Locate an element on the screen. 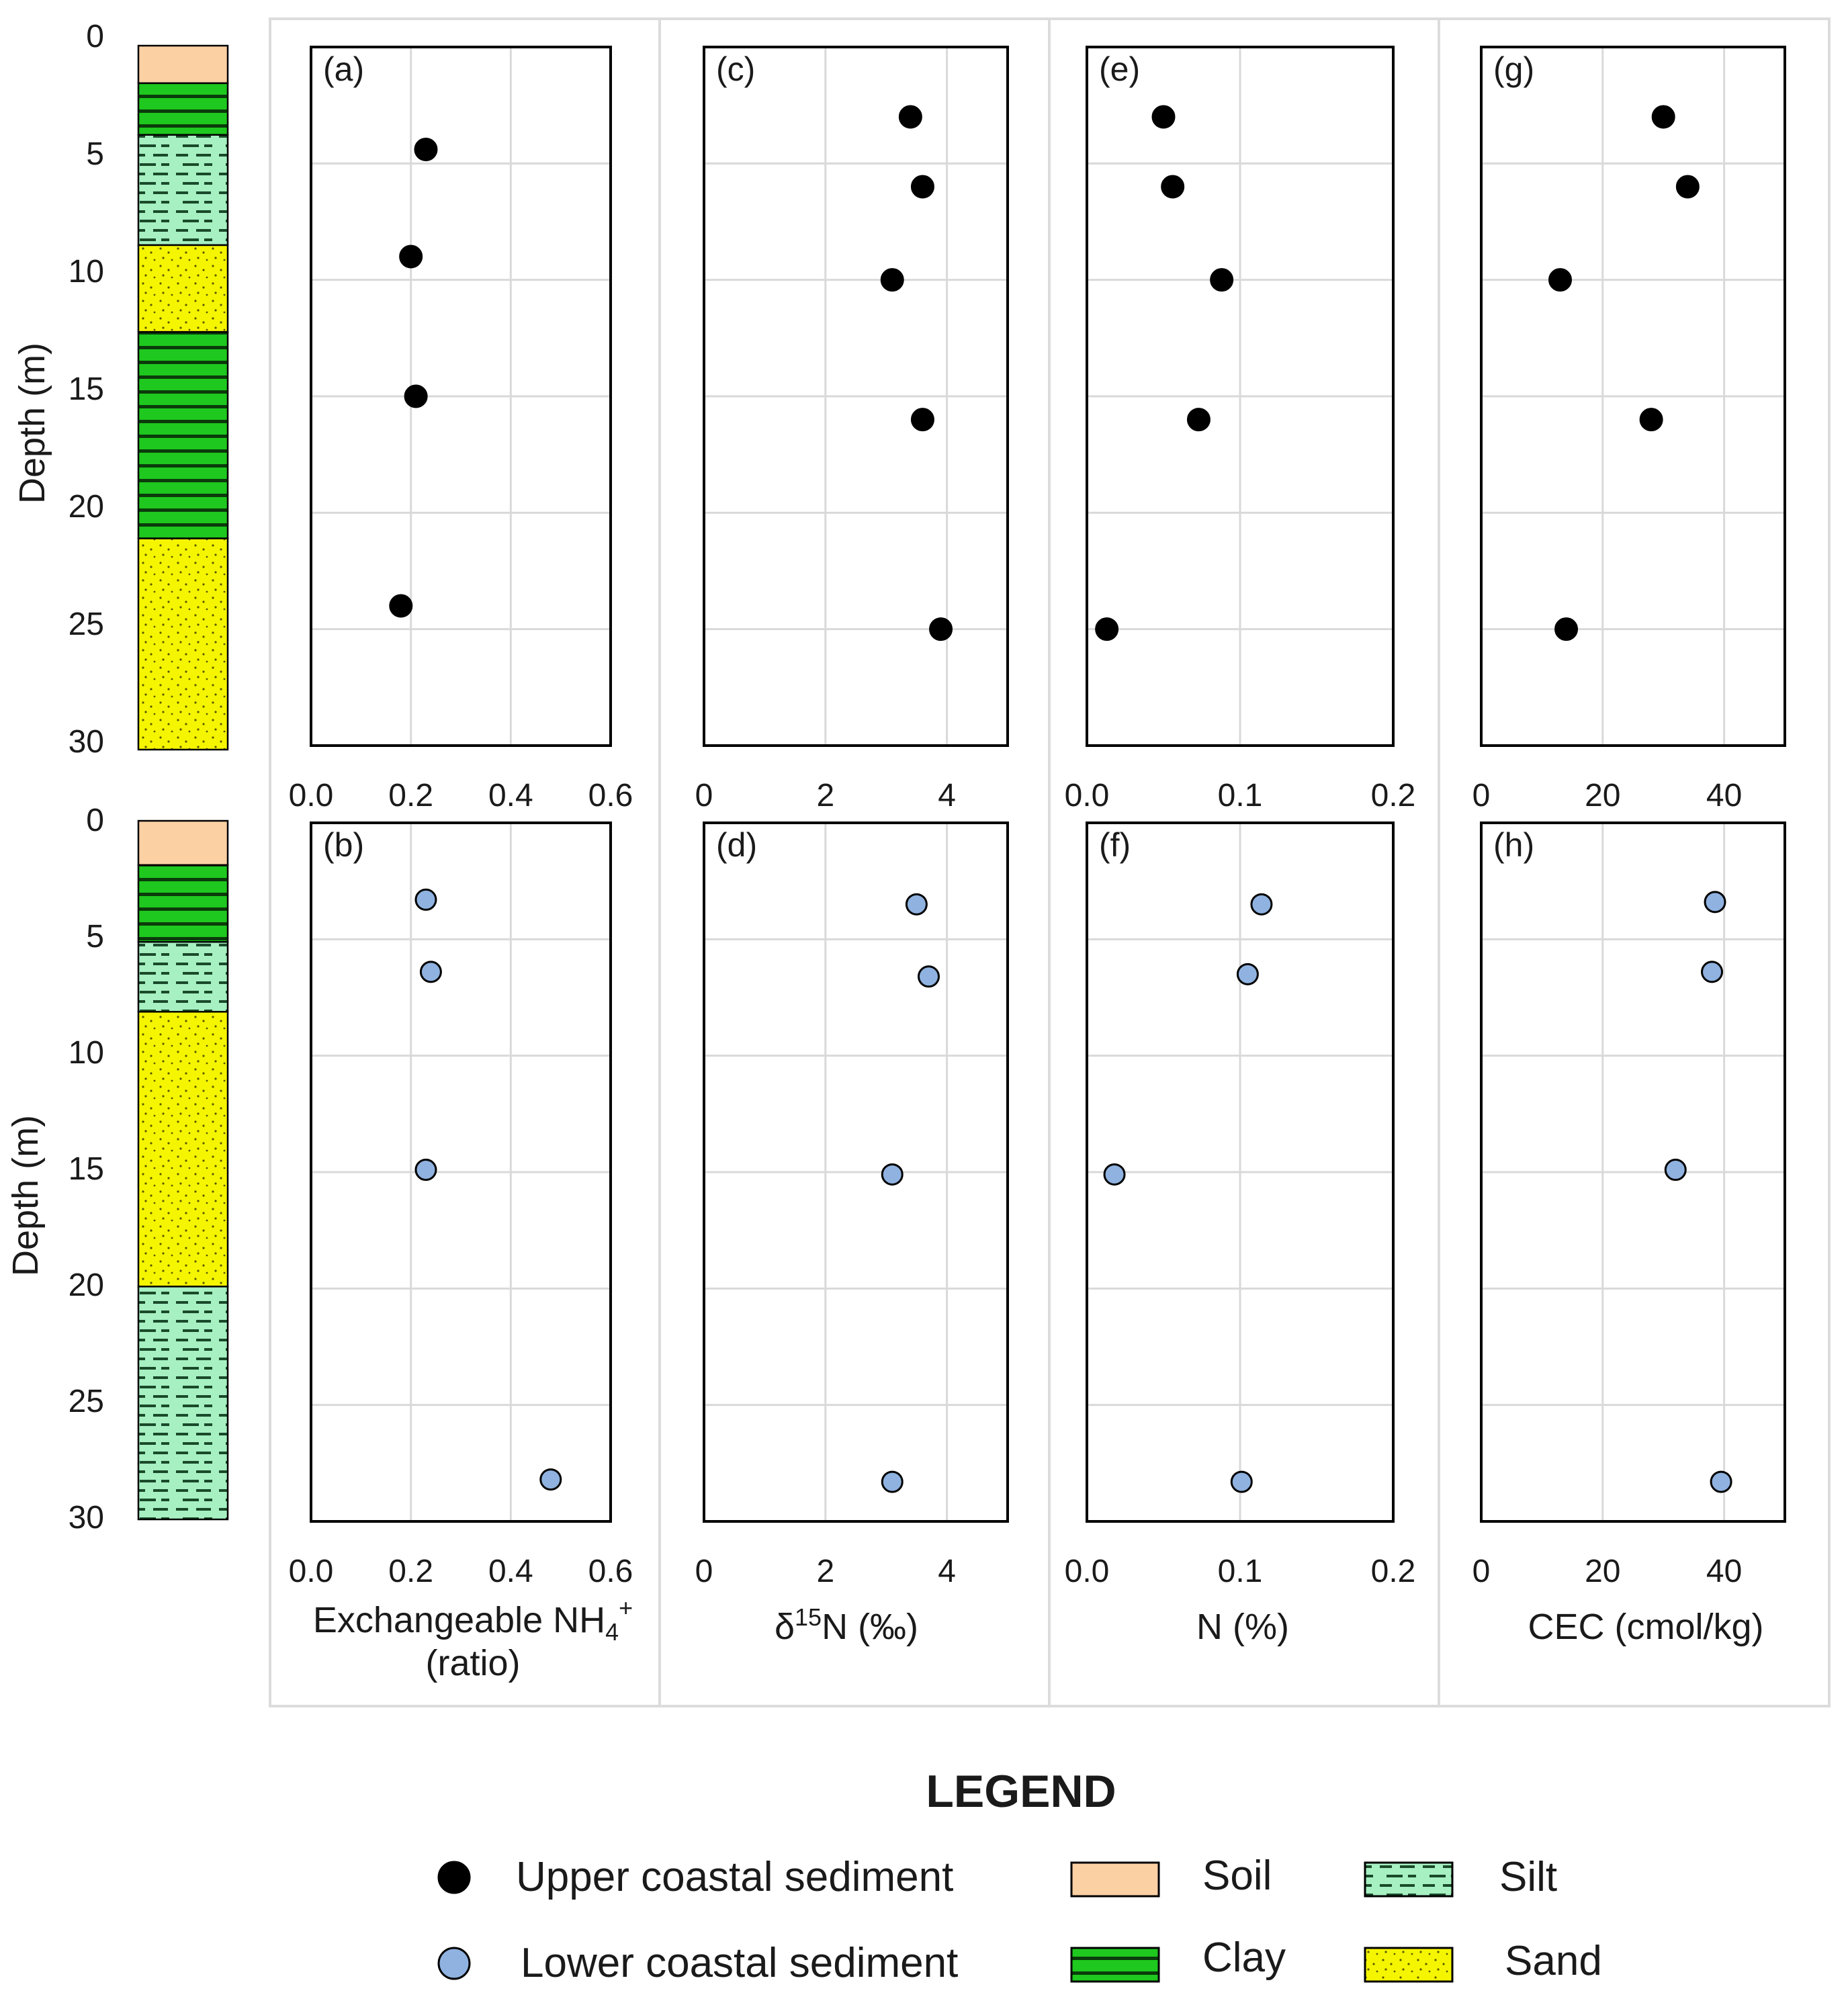 This screenshot has width=1848, height=2001. x-axis-title-nh4-line2: (ratio) is located at coordinates (472, 1663).